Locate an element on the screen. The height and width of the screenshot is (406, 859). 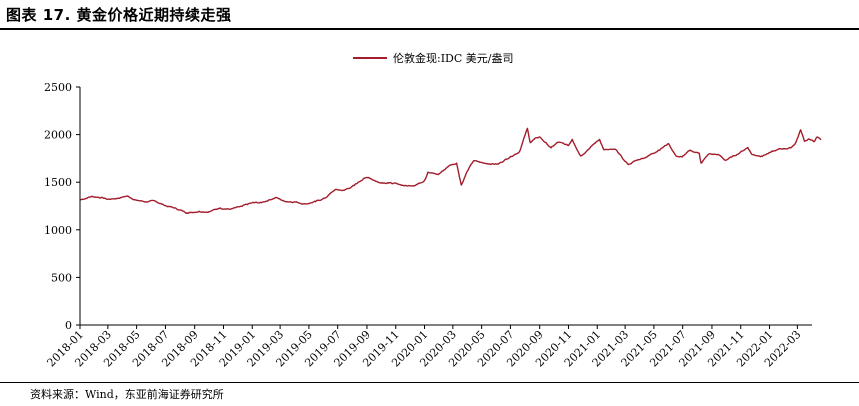
source-rule is located at coordinates (429, 382).